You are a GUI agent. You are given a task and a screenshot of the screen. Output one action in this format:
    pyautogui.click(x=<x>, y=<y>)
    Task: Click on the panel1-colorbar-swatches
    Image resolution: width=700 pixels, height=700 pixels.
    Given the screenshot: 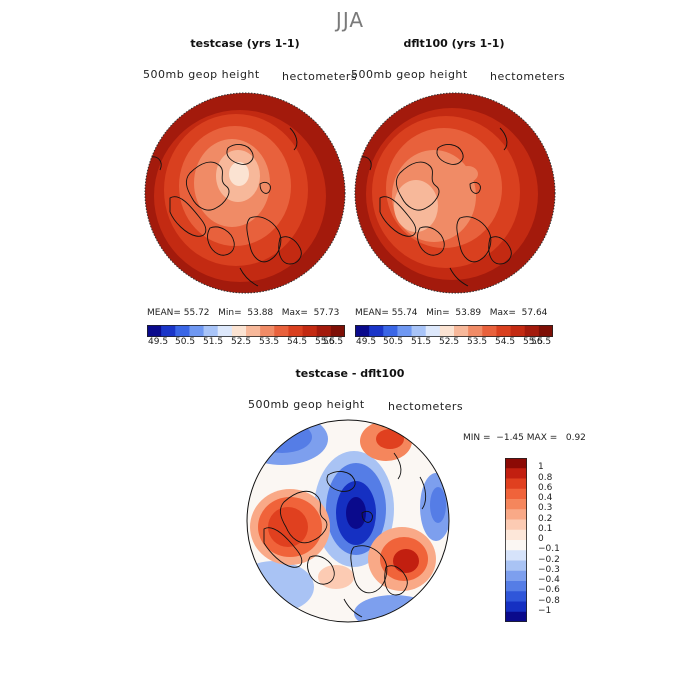 What is the action you would take?
    pyautogui.click(x=246, y=331)
    